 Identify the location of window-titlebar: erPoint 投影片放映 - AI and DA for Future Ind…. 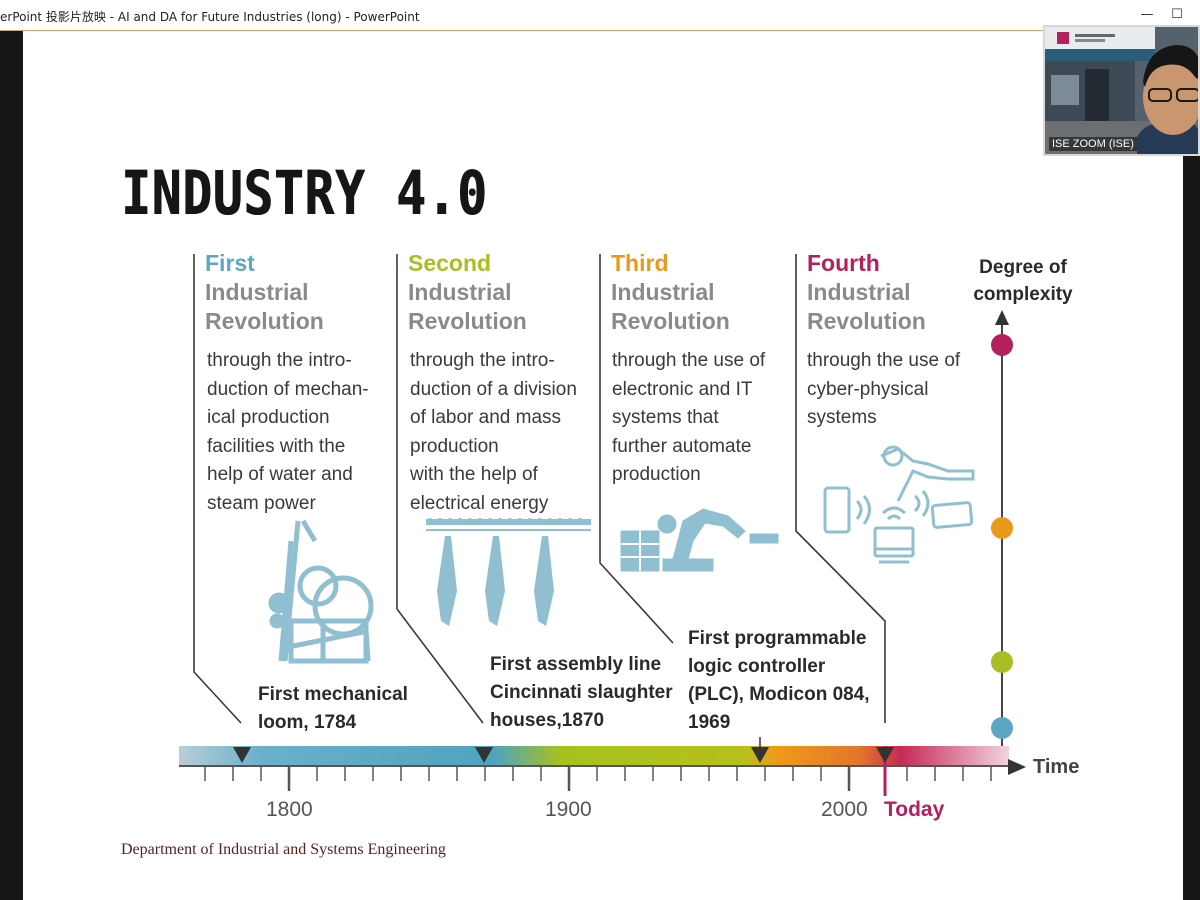
(600, 15).